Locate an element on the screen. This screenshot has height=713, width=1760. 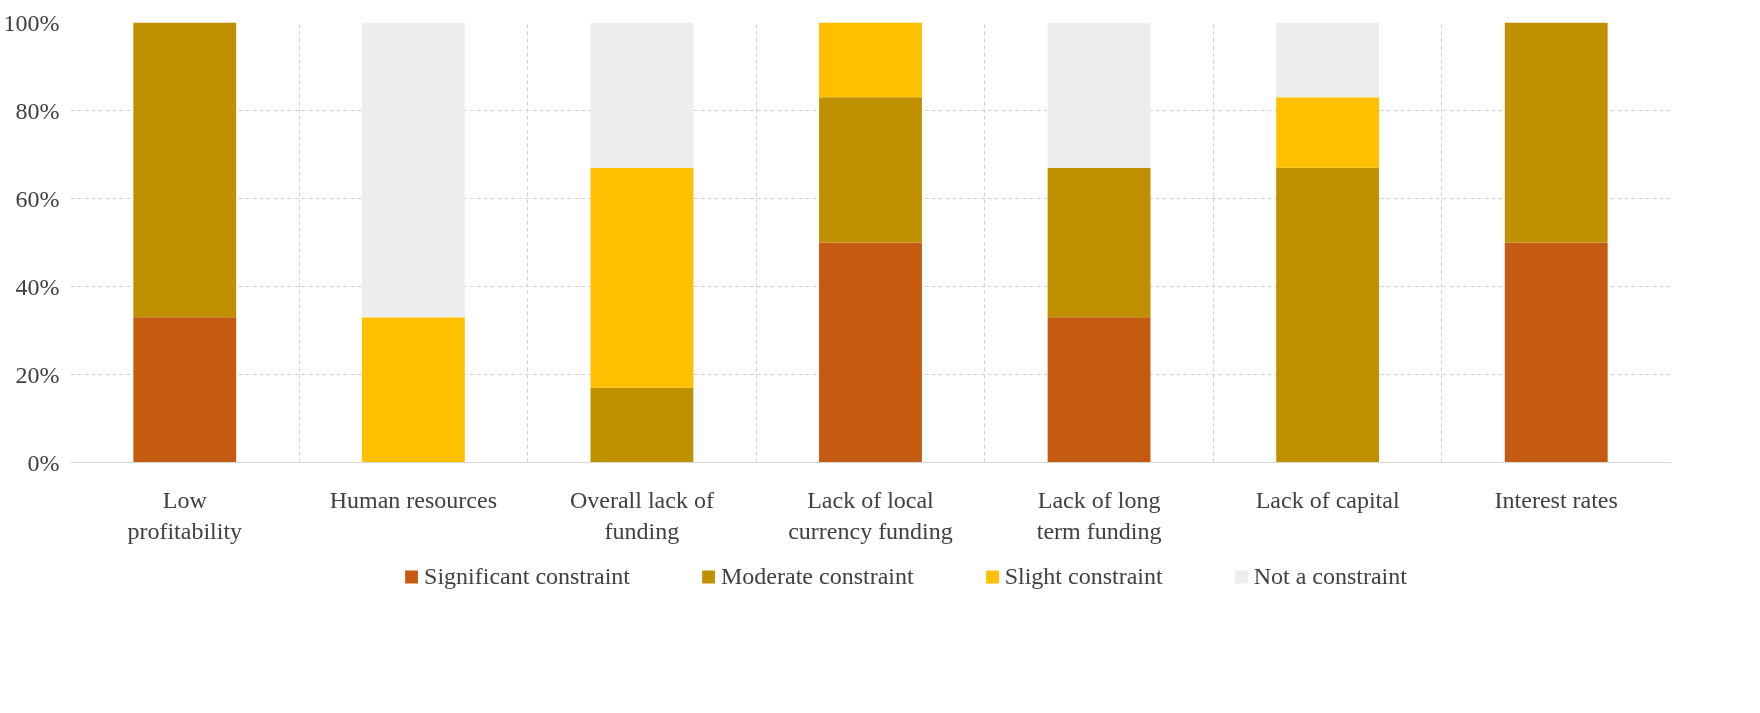
x-tick-label: Human resources is located at coordinates (413, 499).